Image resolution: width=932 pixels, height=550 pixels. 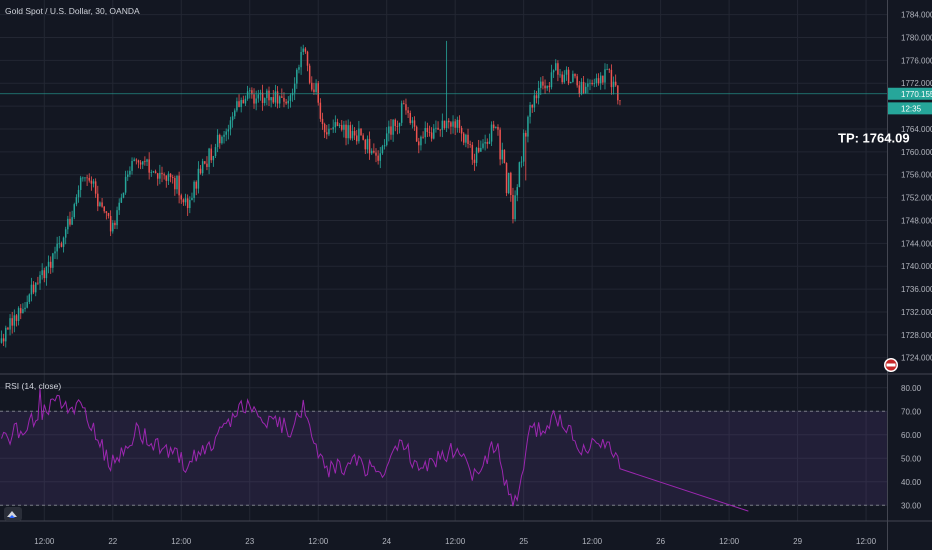 What do you see at coordinates (12, 514) in the screenshot?
I see `logo-mark` at bounding box center [12, 514].